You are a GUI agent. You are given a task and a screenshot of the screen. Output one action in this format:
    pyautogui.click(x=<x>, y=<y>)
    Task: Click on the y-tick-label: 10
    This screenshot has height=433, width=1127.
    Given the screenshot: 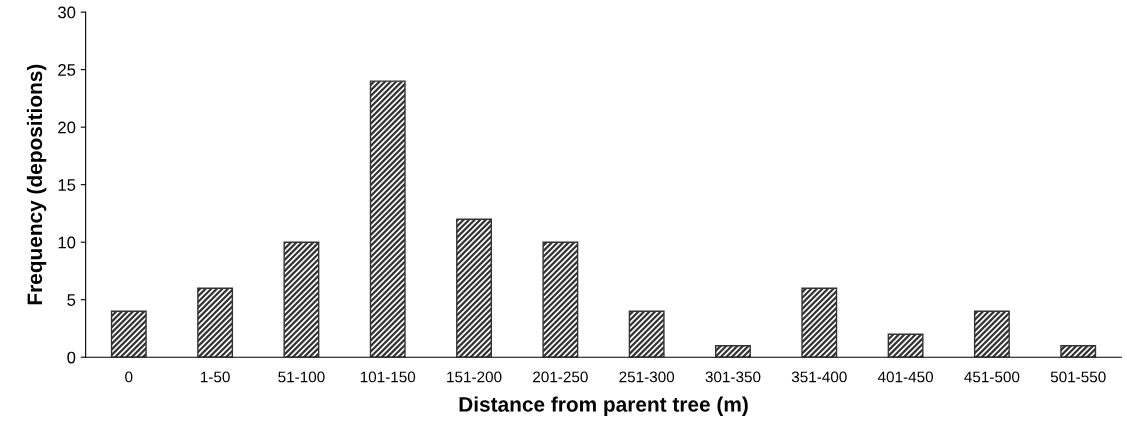 What is the action you would take?
    pyautogui.click(x=67, y=242)
    